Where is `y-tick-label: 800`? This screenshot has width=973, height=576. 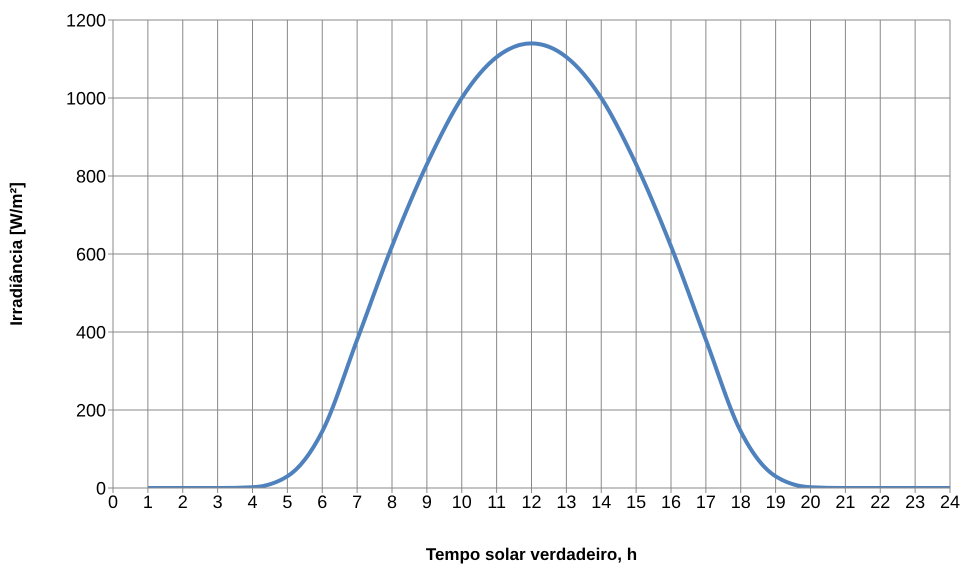 y-tick-label: 800 is located at coordinates (91, 176).